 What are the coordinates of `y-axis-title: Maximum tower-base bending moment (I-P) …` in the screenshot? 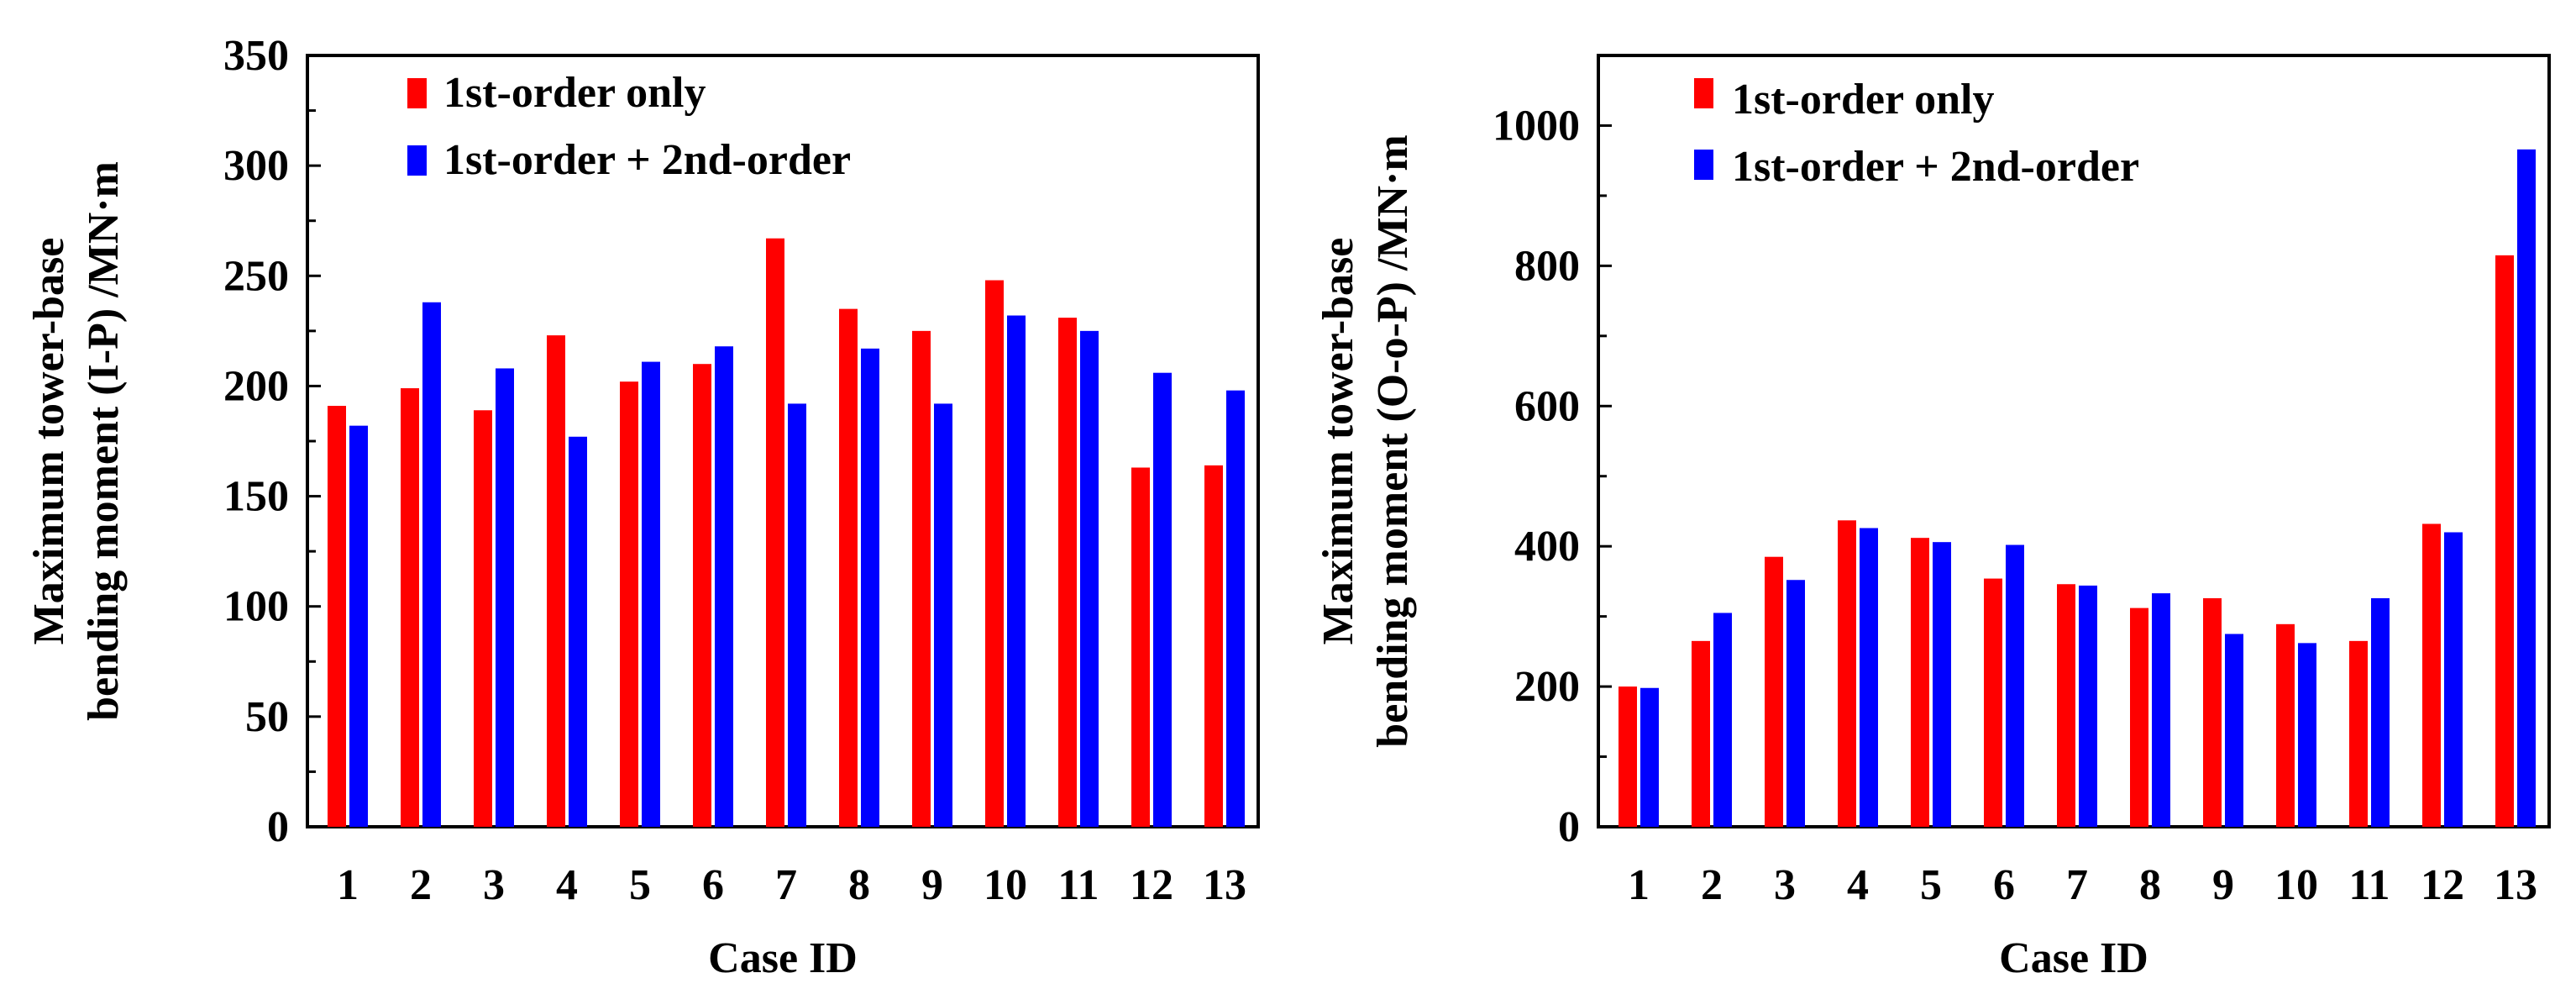 It's located at (76, 441).